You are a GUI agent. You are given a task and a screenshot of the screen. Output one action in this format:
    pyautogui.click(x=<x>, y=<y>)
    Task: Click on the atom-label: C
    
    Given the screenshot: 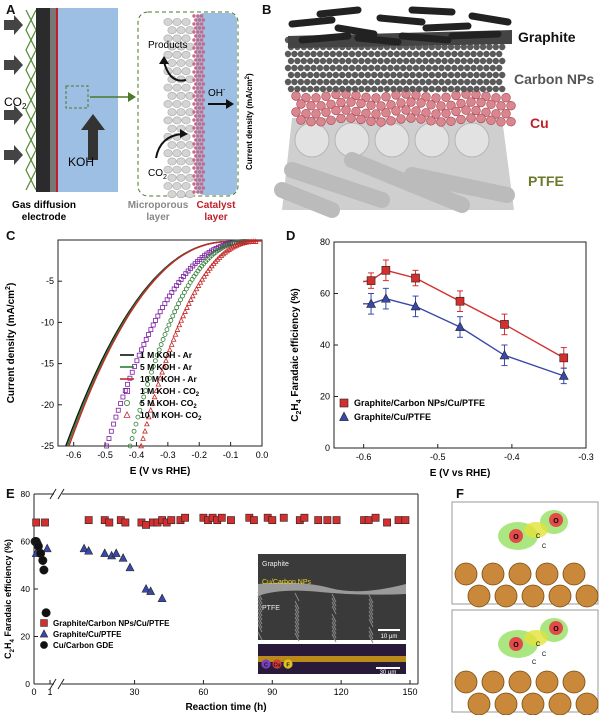 What is the action you would take?
    pyautogui.click(x=538, y=645)
    